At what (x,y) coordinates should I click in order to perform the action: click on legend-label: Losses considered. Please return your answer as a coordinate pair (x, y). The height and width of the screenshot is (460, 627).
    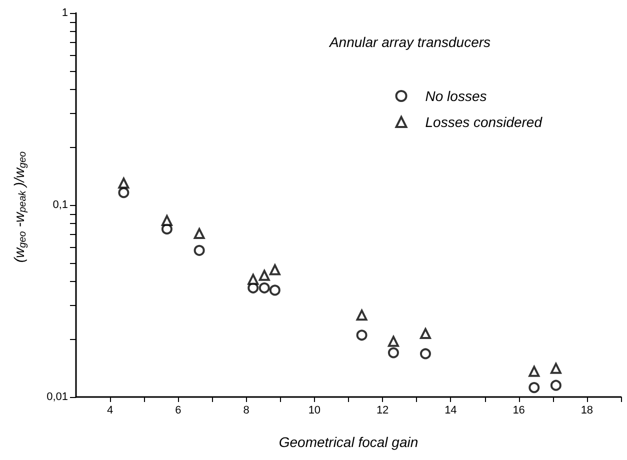
    Looking at the image, I should click on (484, 122).